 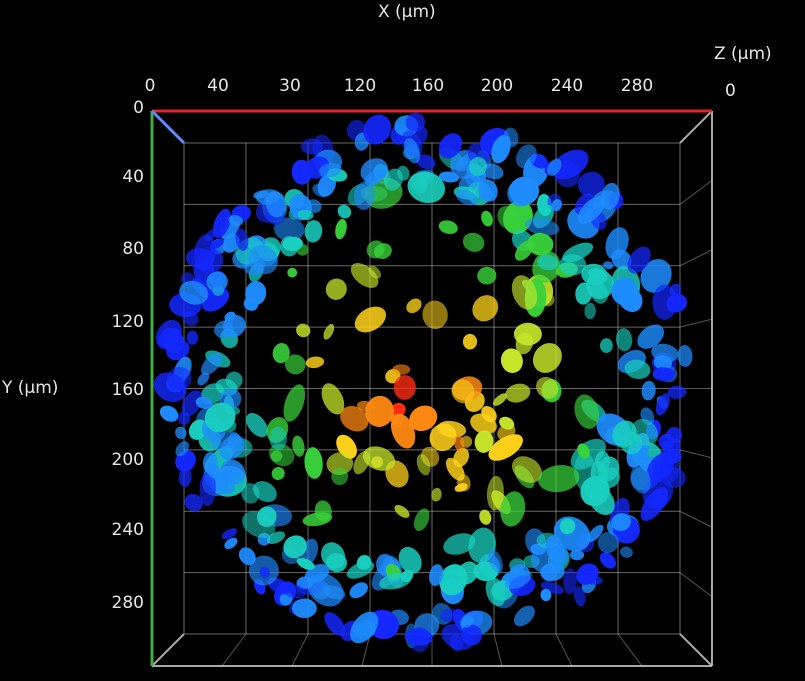 I want to click on y-tick-label: 0, so click(x=138, y=108).